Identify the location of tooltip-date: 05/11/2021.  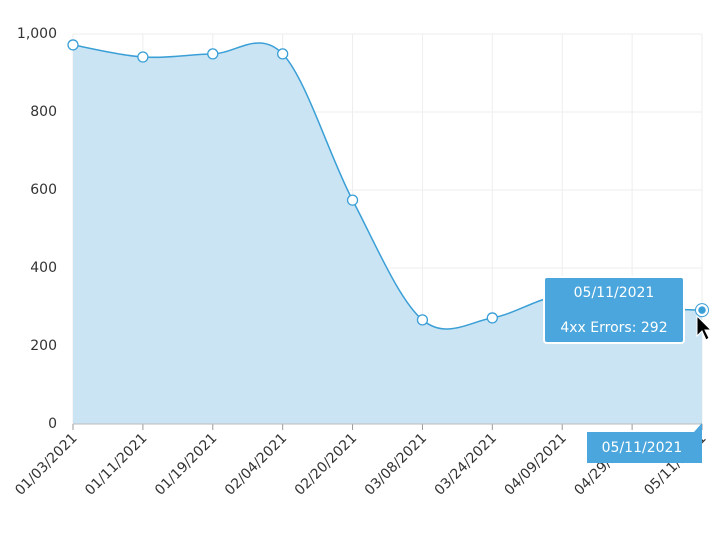
(614, 293).